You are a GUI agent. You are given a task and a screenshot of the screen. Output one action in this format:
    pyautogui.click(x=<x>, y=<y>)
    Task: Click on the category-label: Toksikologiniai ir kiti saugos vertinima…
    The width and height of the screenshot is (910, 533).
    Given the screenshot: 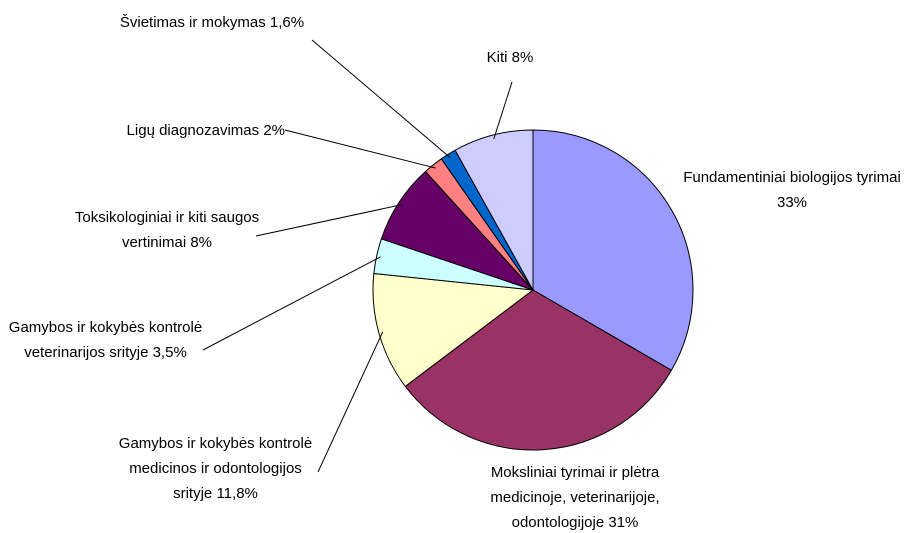 What is the action you would take?
    pyautogui.click(x=167, y=230)
    